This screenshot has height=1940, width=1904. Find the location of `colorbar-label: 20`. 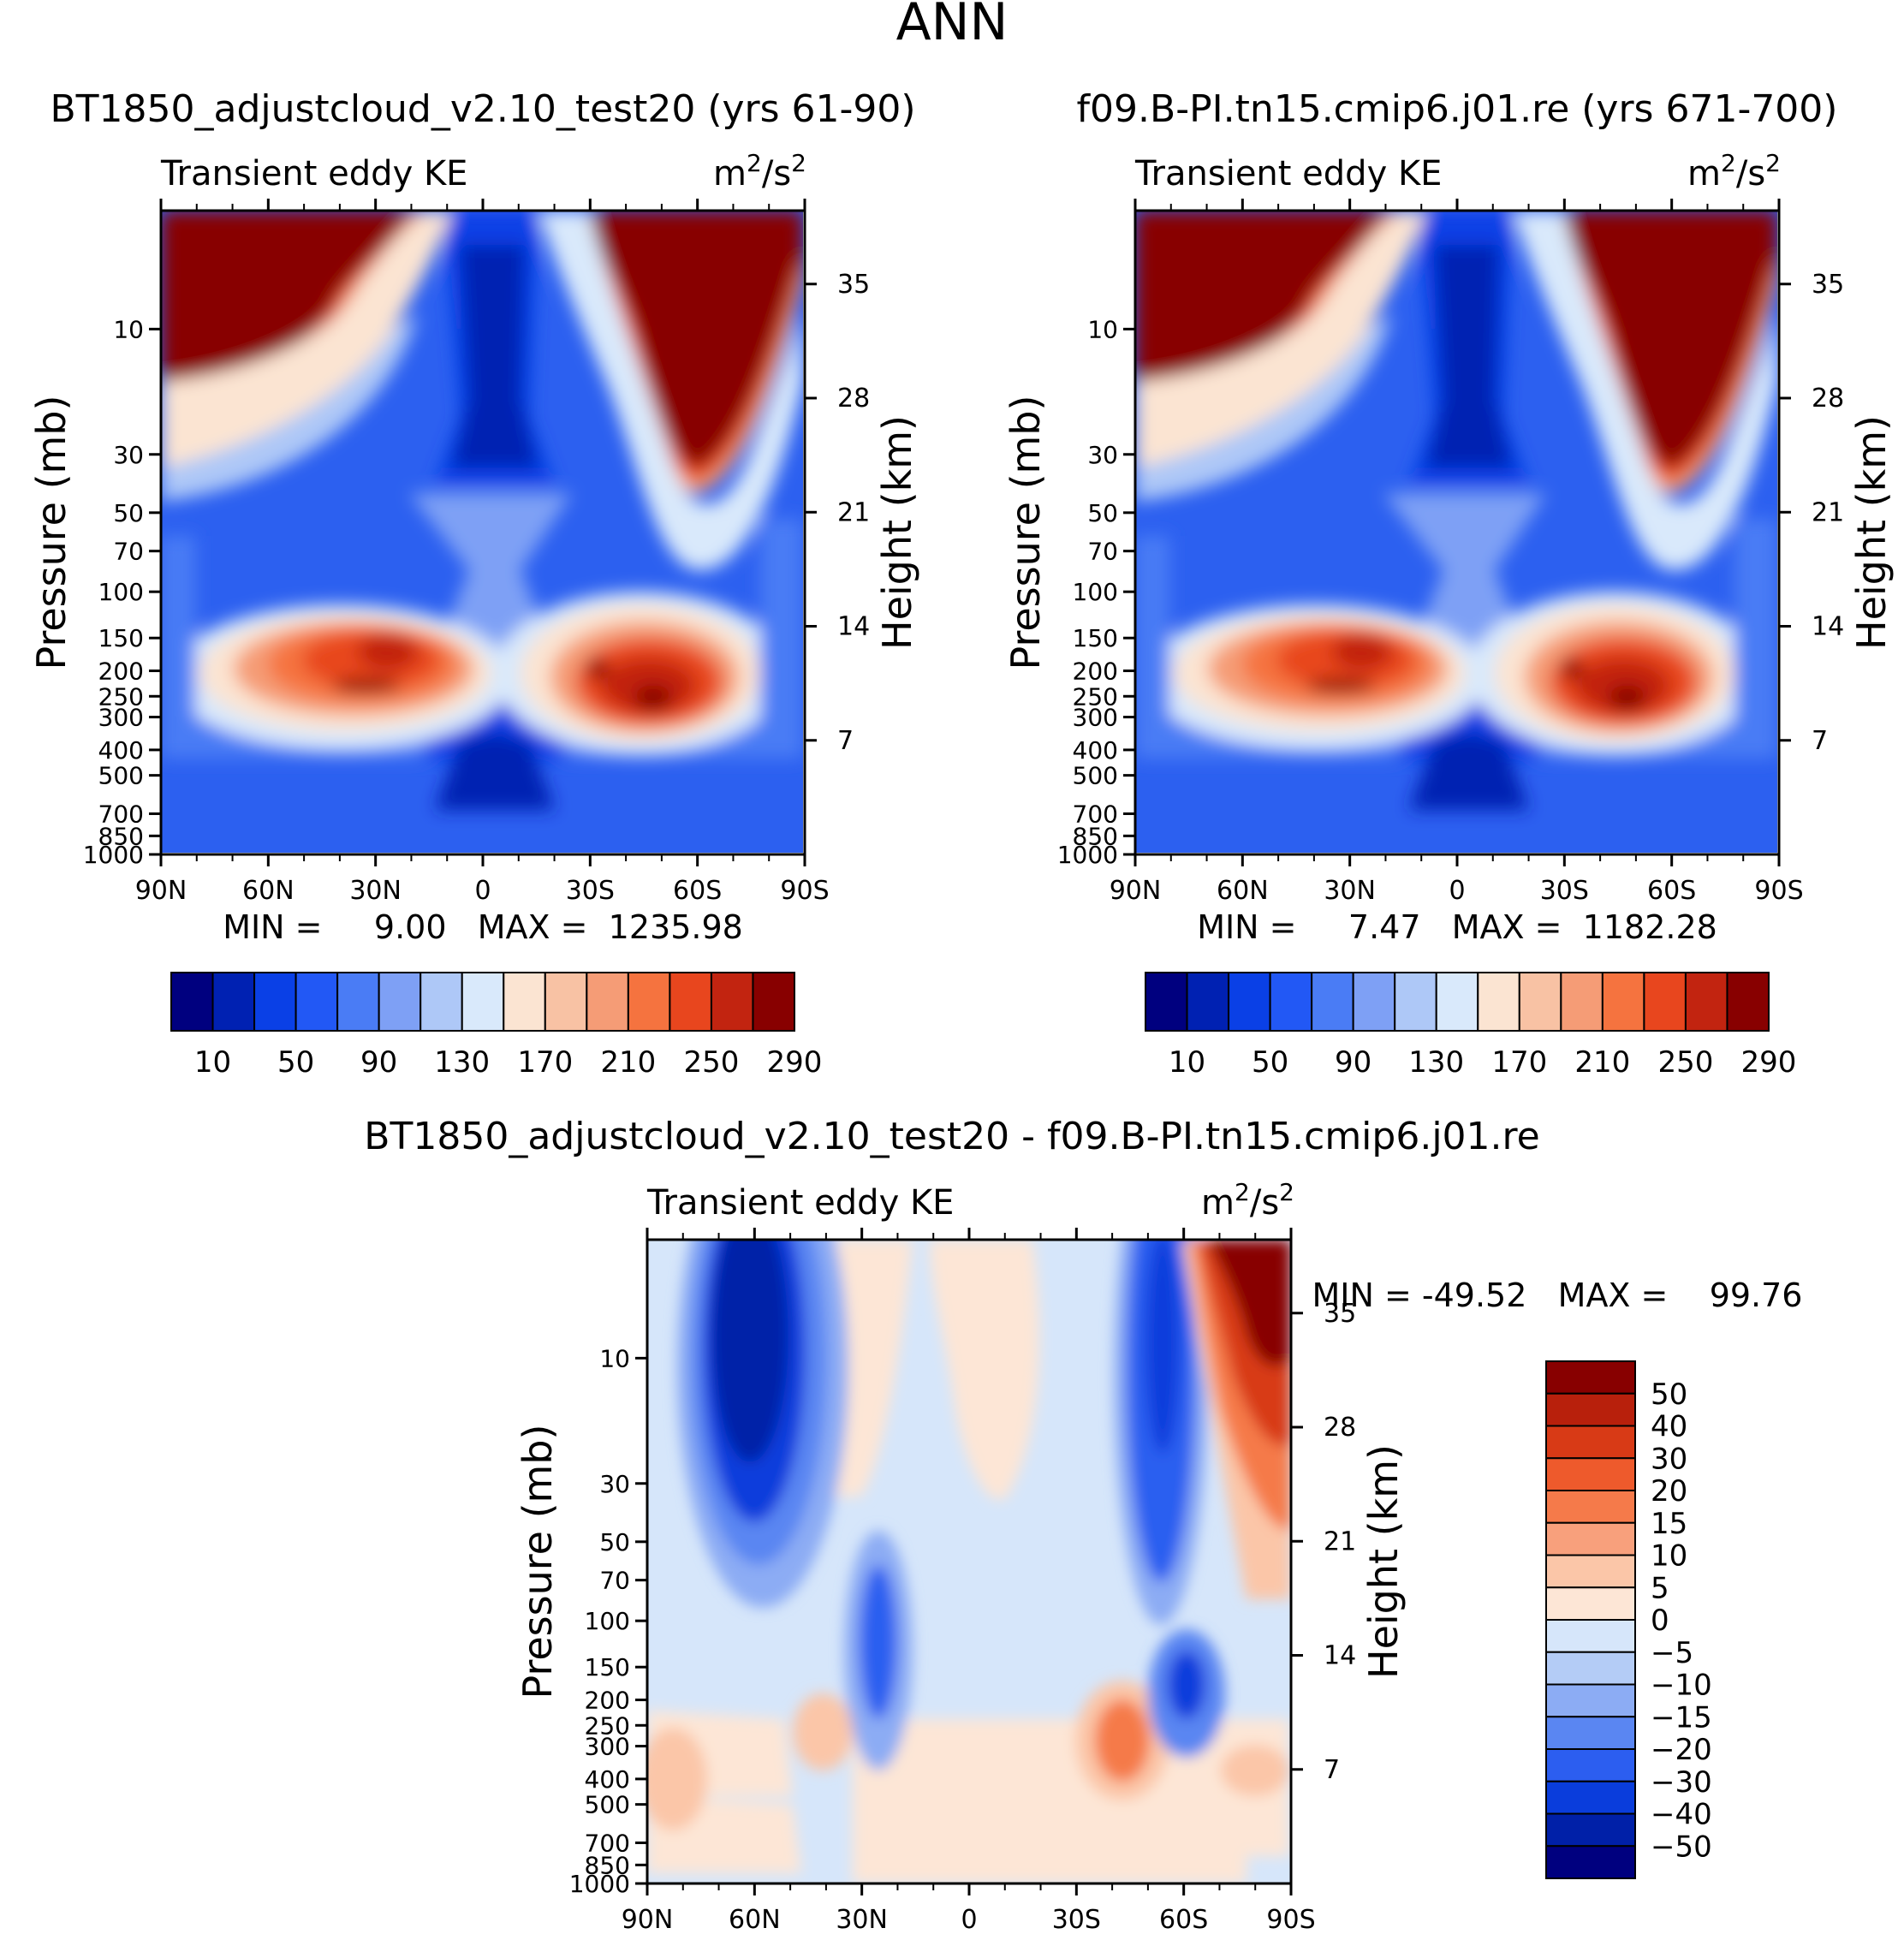

colorbar-label: 20 is located at coordinates (1669, 1492).